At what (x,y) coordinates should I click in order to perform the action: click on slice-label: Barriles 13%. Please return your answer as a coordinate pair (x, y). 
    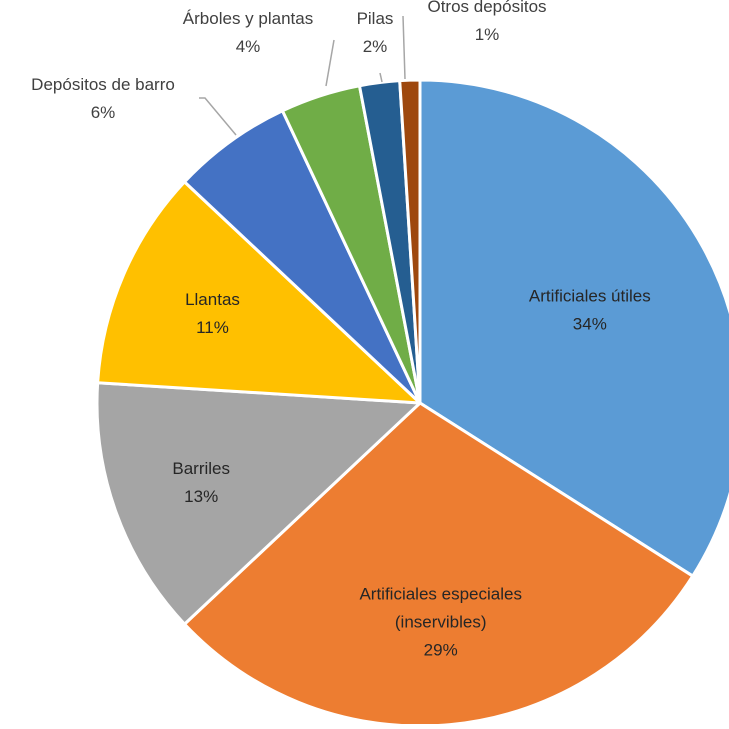
    Looking at the image, I should click on (201, 482).